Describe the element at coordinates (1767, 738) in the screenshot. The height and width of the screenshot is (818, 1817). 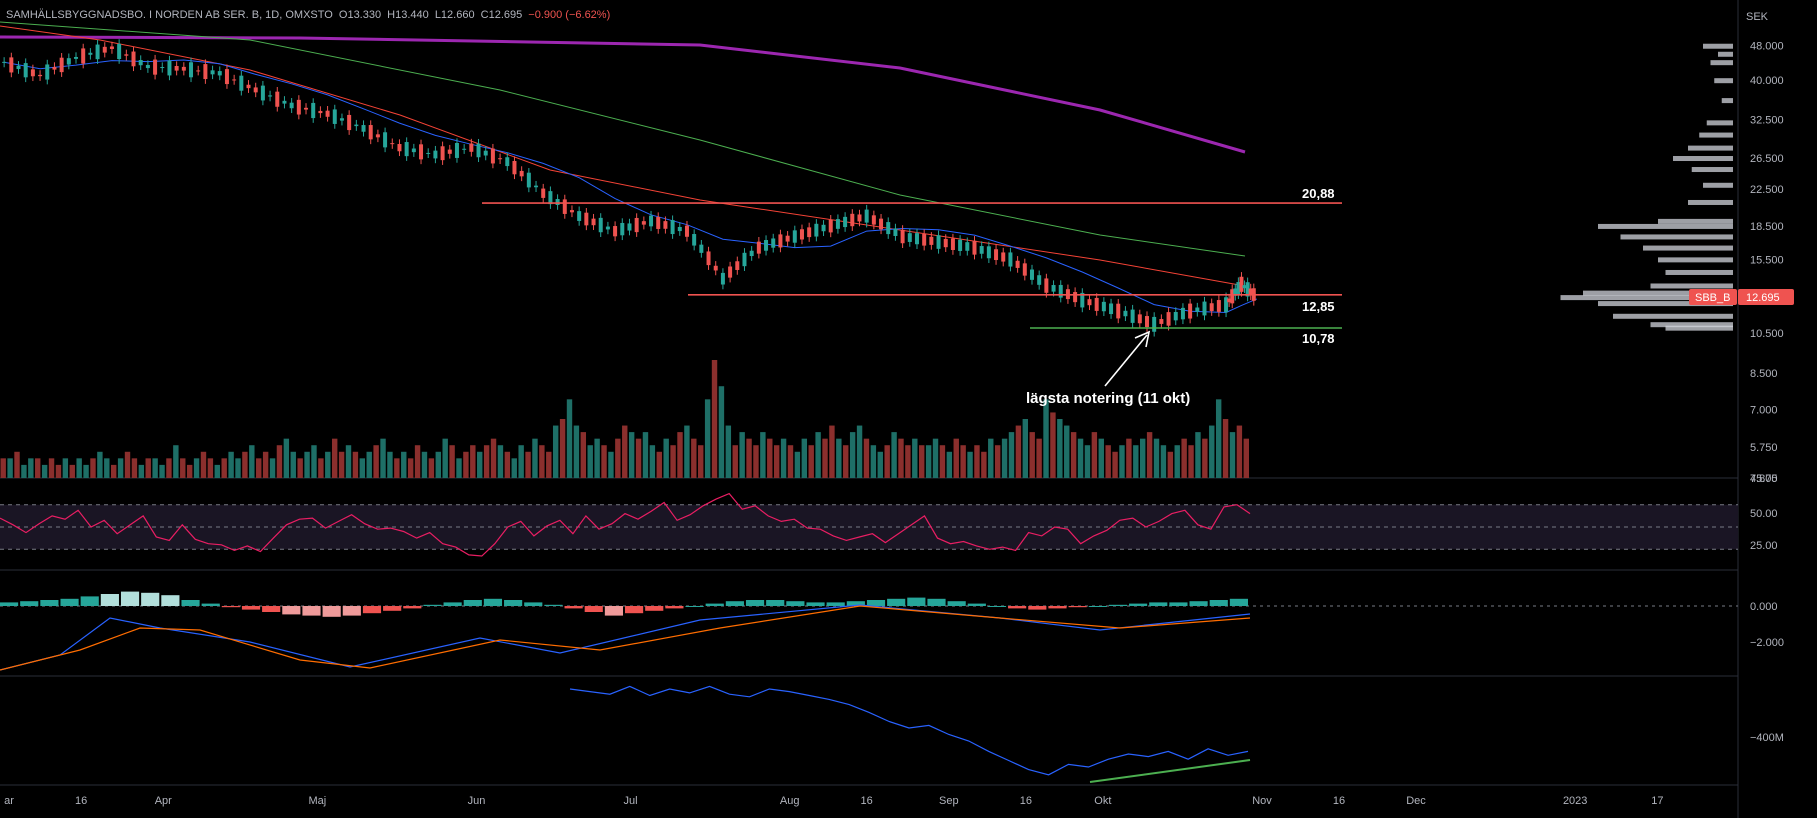
I see `obv-tick-0: −400M` at that location.